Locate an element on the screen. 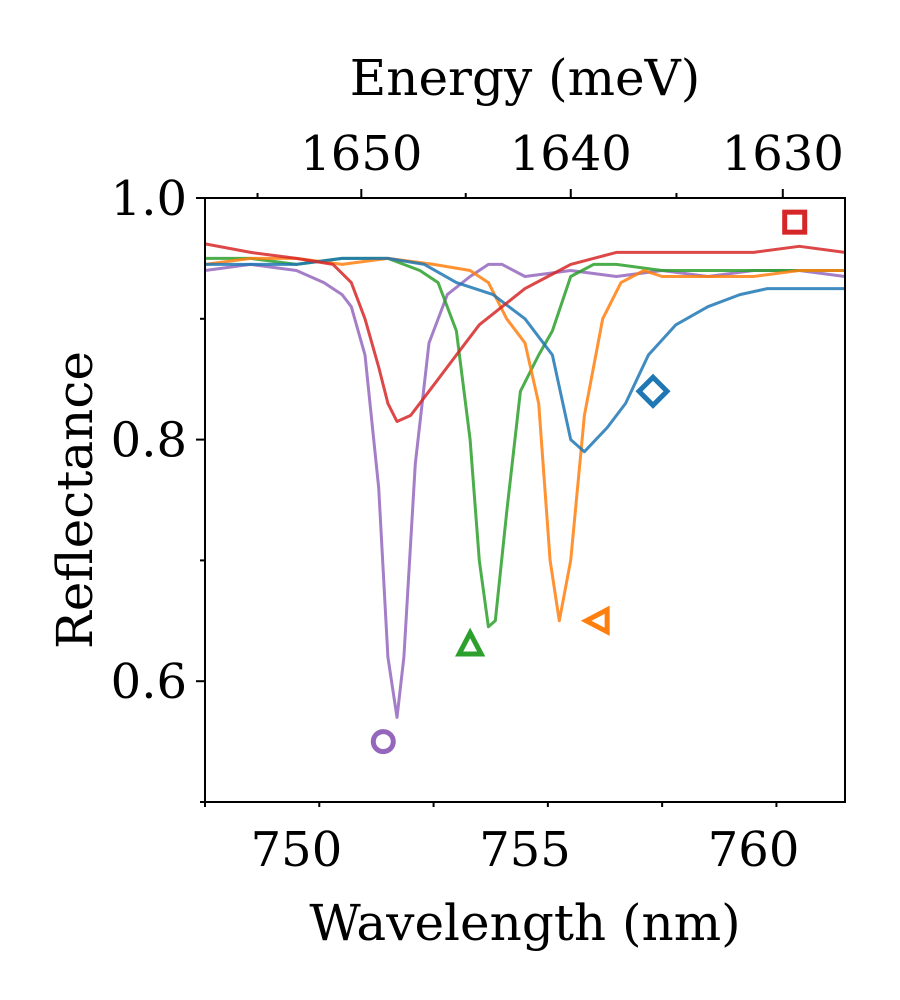  x-tick-label: 755 is located at coordinates (525, 850).